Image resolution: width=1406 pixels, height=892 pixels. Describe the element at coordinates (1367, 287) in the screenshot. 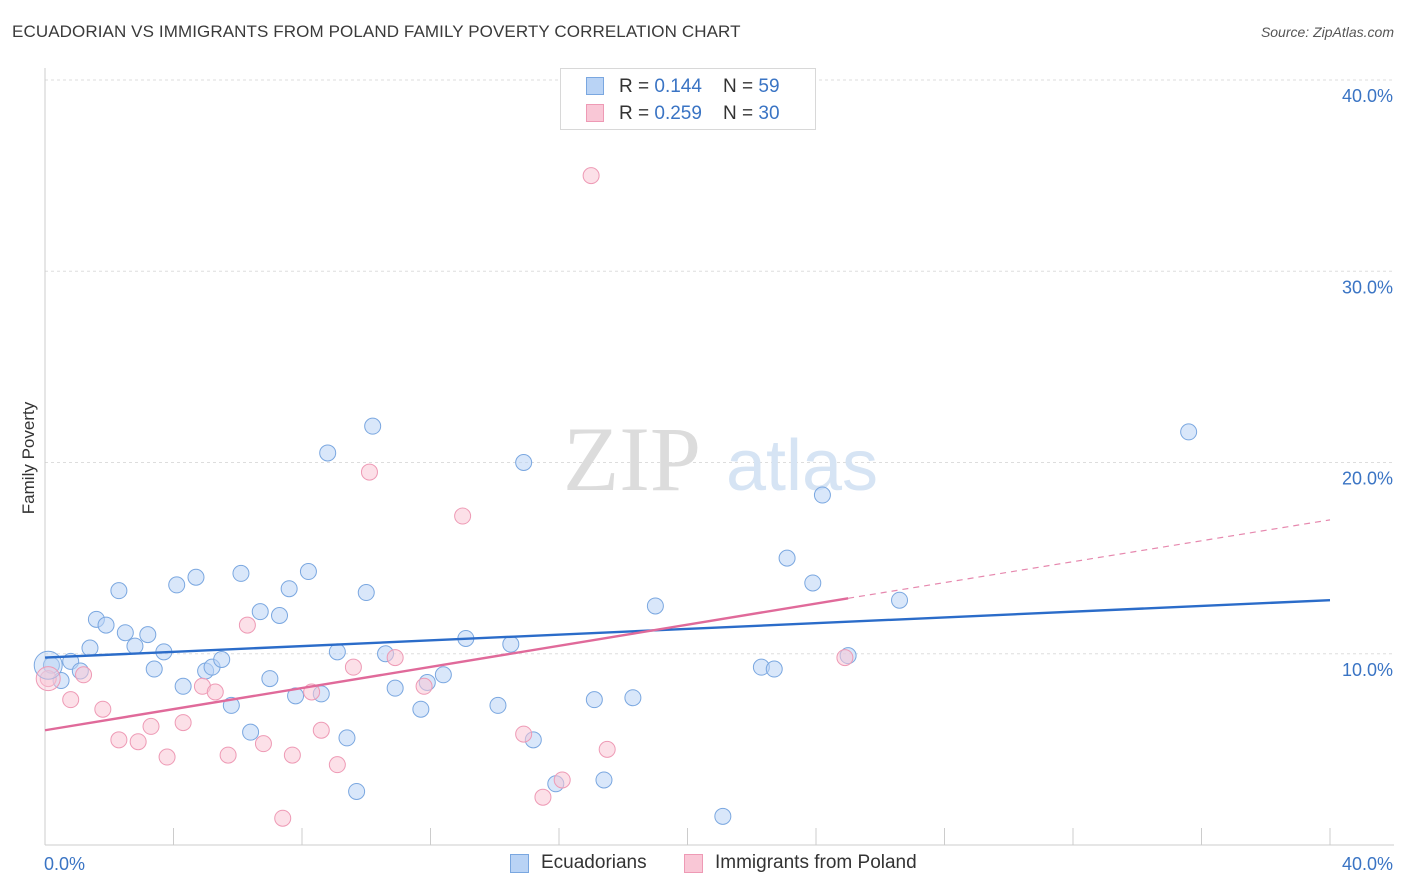

I see `y-tick-label: 30.0%` at that location.